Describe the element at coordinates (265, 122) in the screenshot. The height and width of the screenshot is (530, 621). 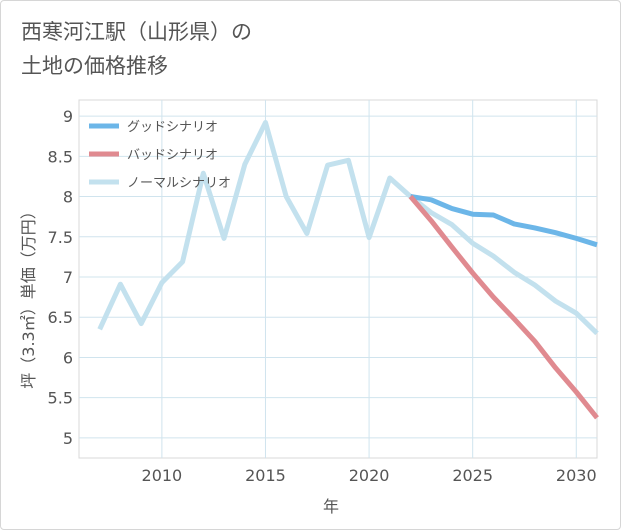
I see `point-normal-2015` at that location.